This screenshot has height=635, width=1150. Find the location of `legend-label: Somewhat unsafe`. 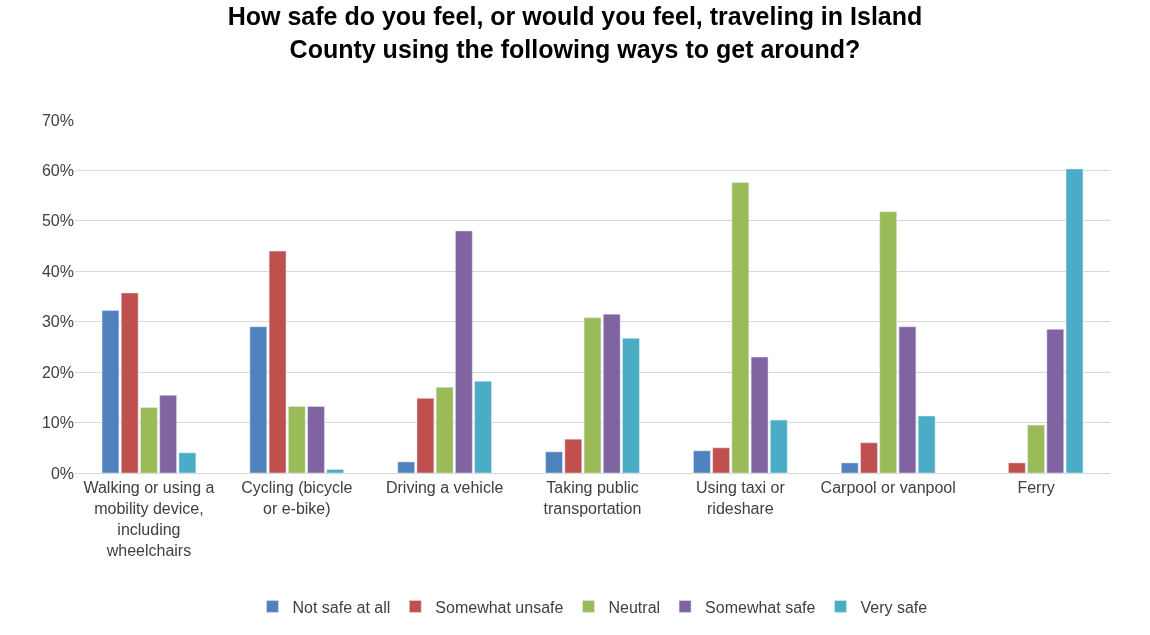

legend-label: Somewhat unsafe is located at coordinates (499, 607).